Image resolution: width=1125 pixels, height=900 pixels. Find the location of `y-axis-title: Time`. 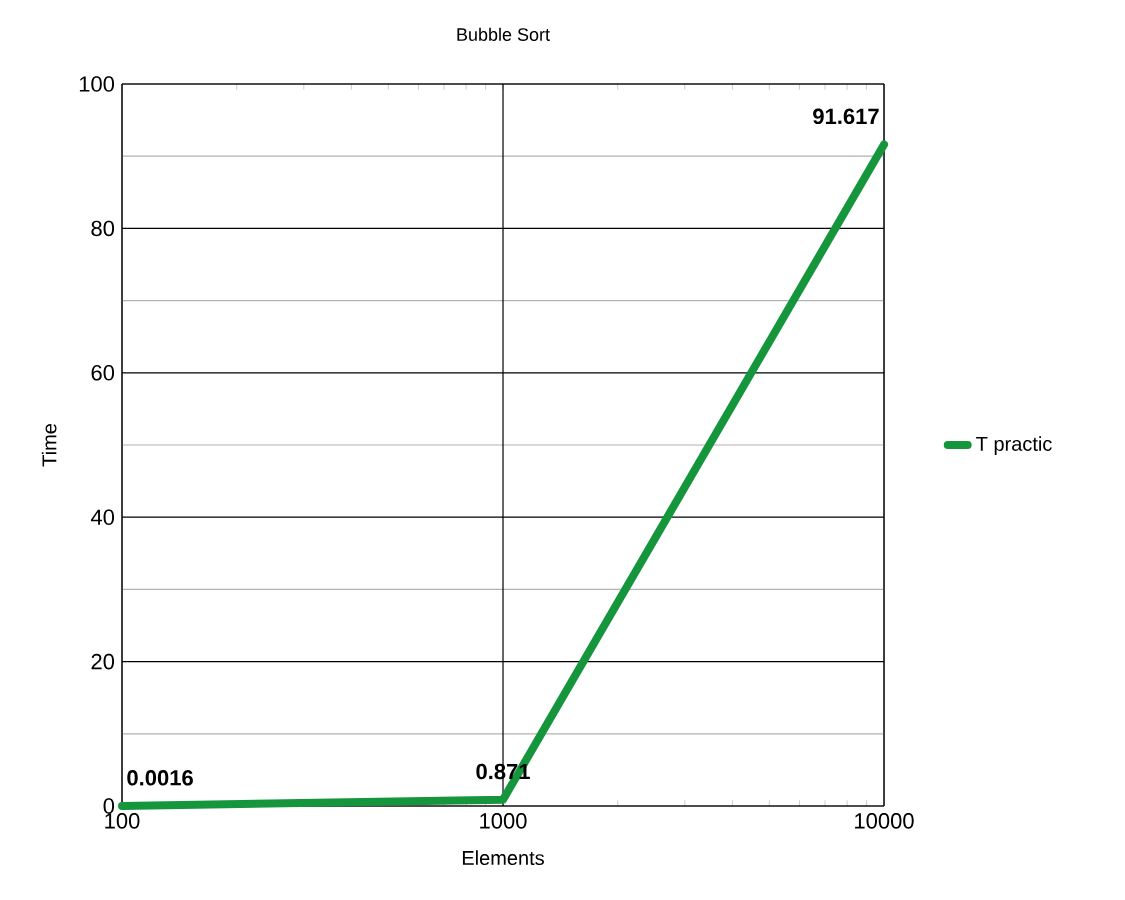

y-axis-title: Time is located at coordinates (49, 445).